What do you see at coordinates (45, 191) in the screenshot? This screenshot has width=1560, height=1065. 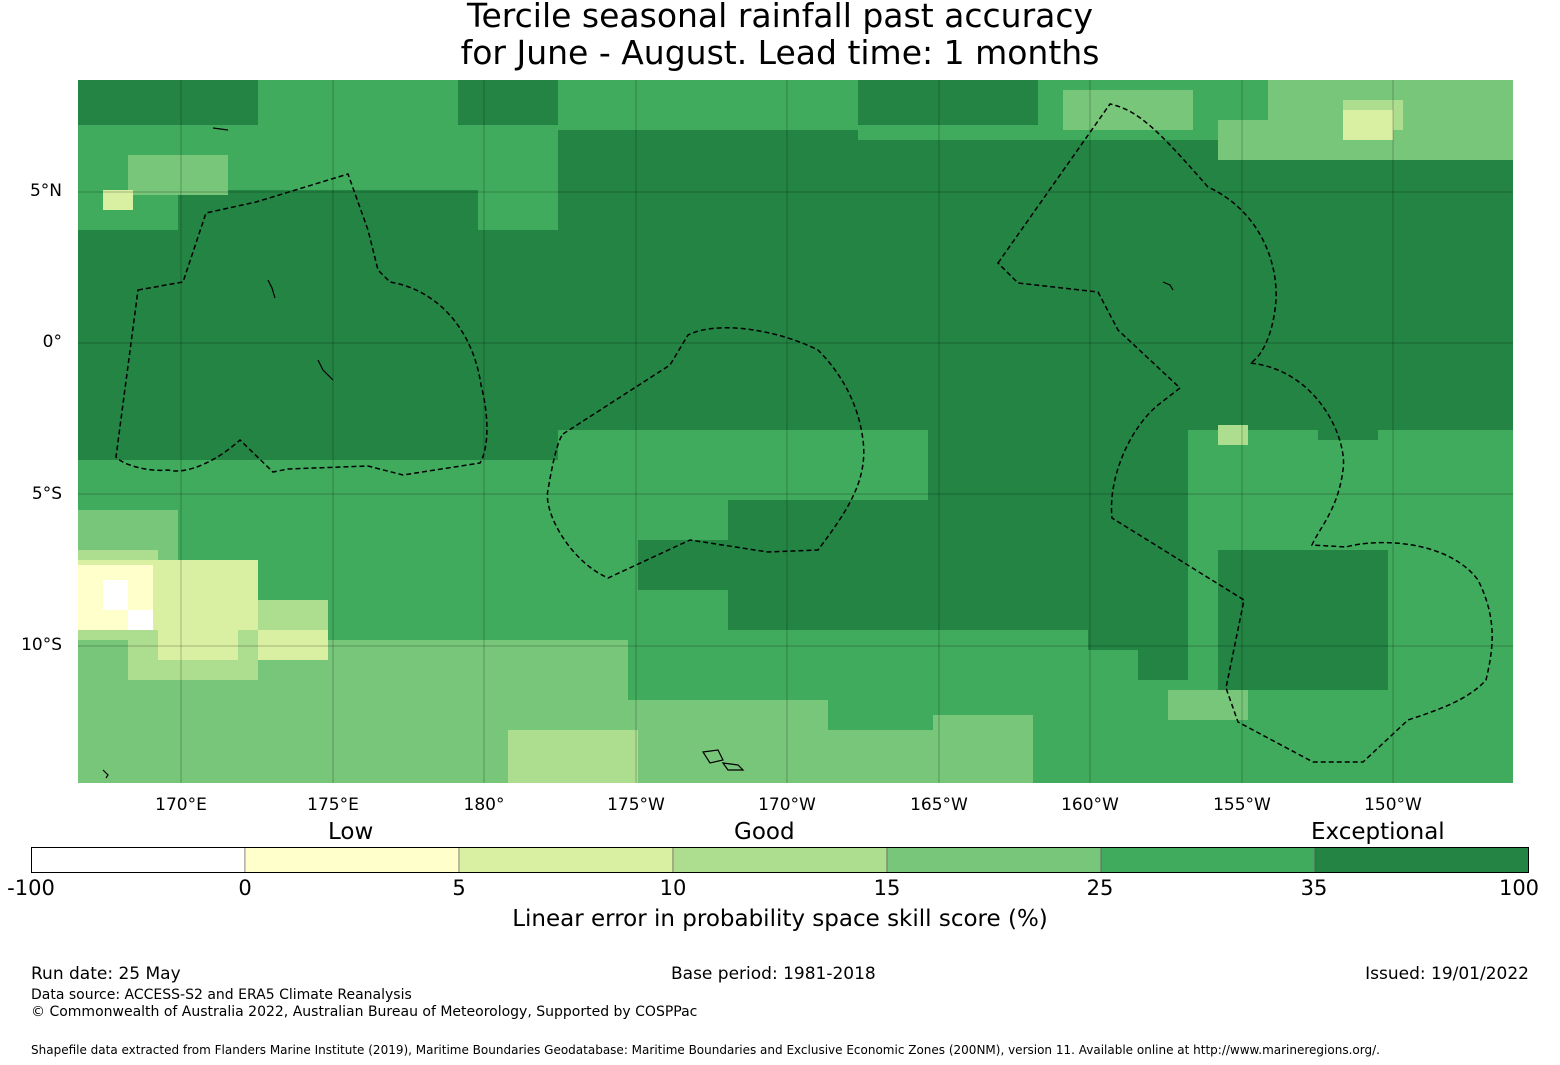 I see `lat-label-5n: 5°N` at bounding box center [45, 191].